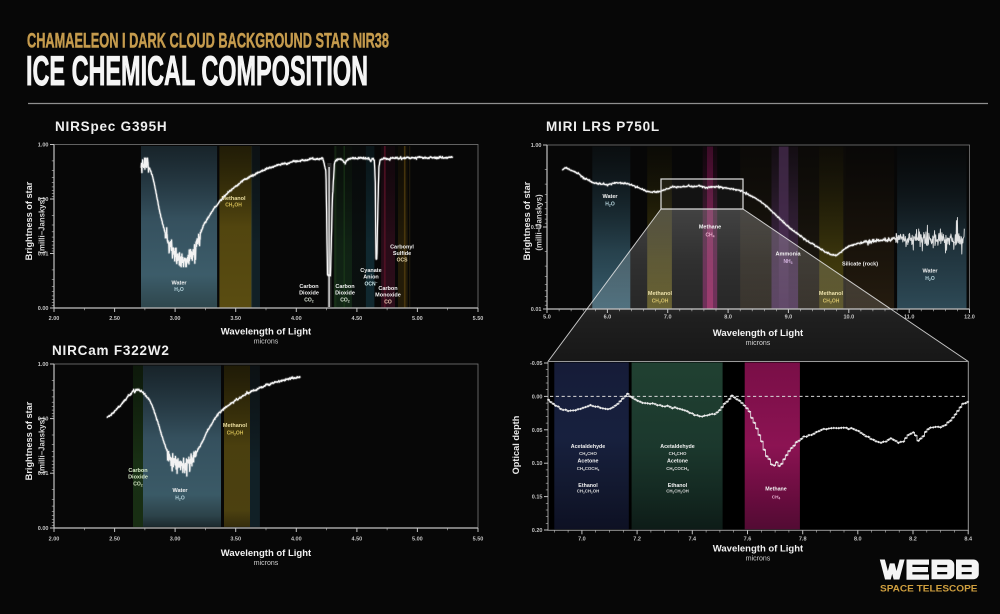 The height and width of the screenshot is (614, 1000). Describe the element at coordinates (371, 278) in the screenshot. I see `svg-text: Anion` at that location.